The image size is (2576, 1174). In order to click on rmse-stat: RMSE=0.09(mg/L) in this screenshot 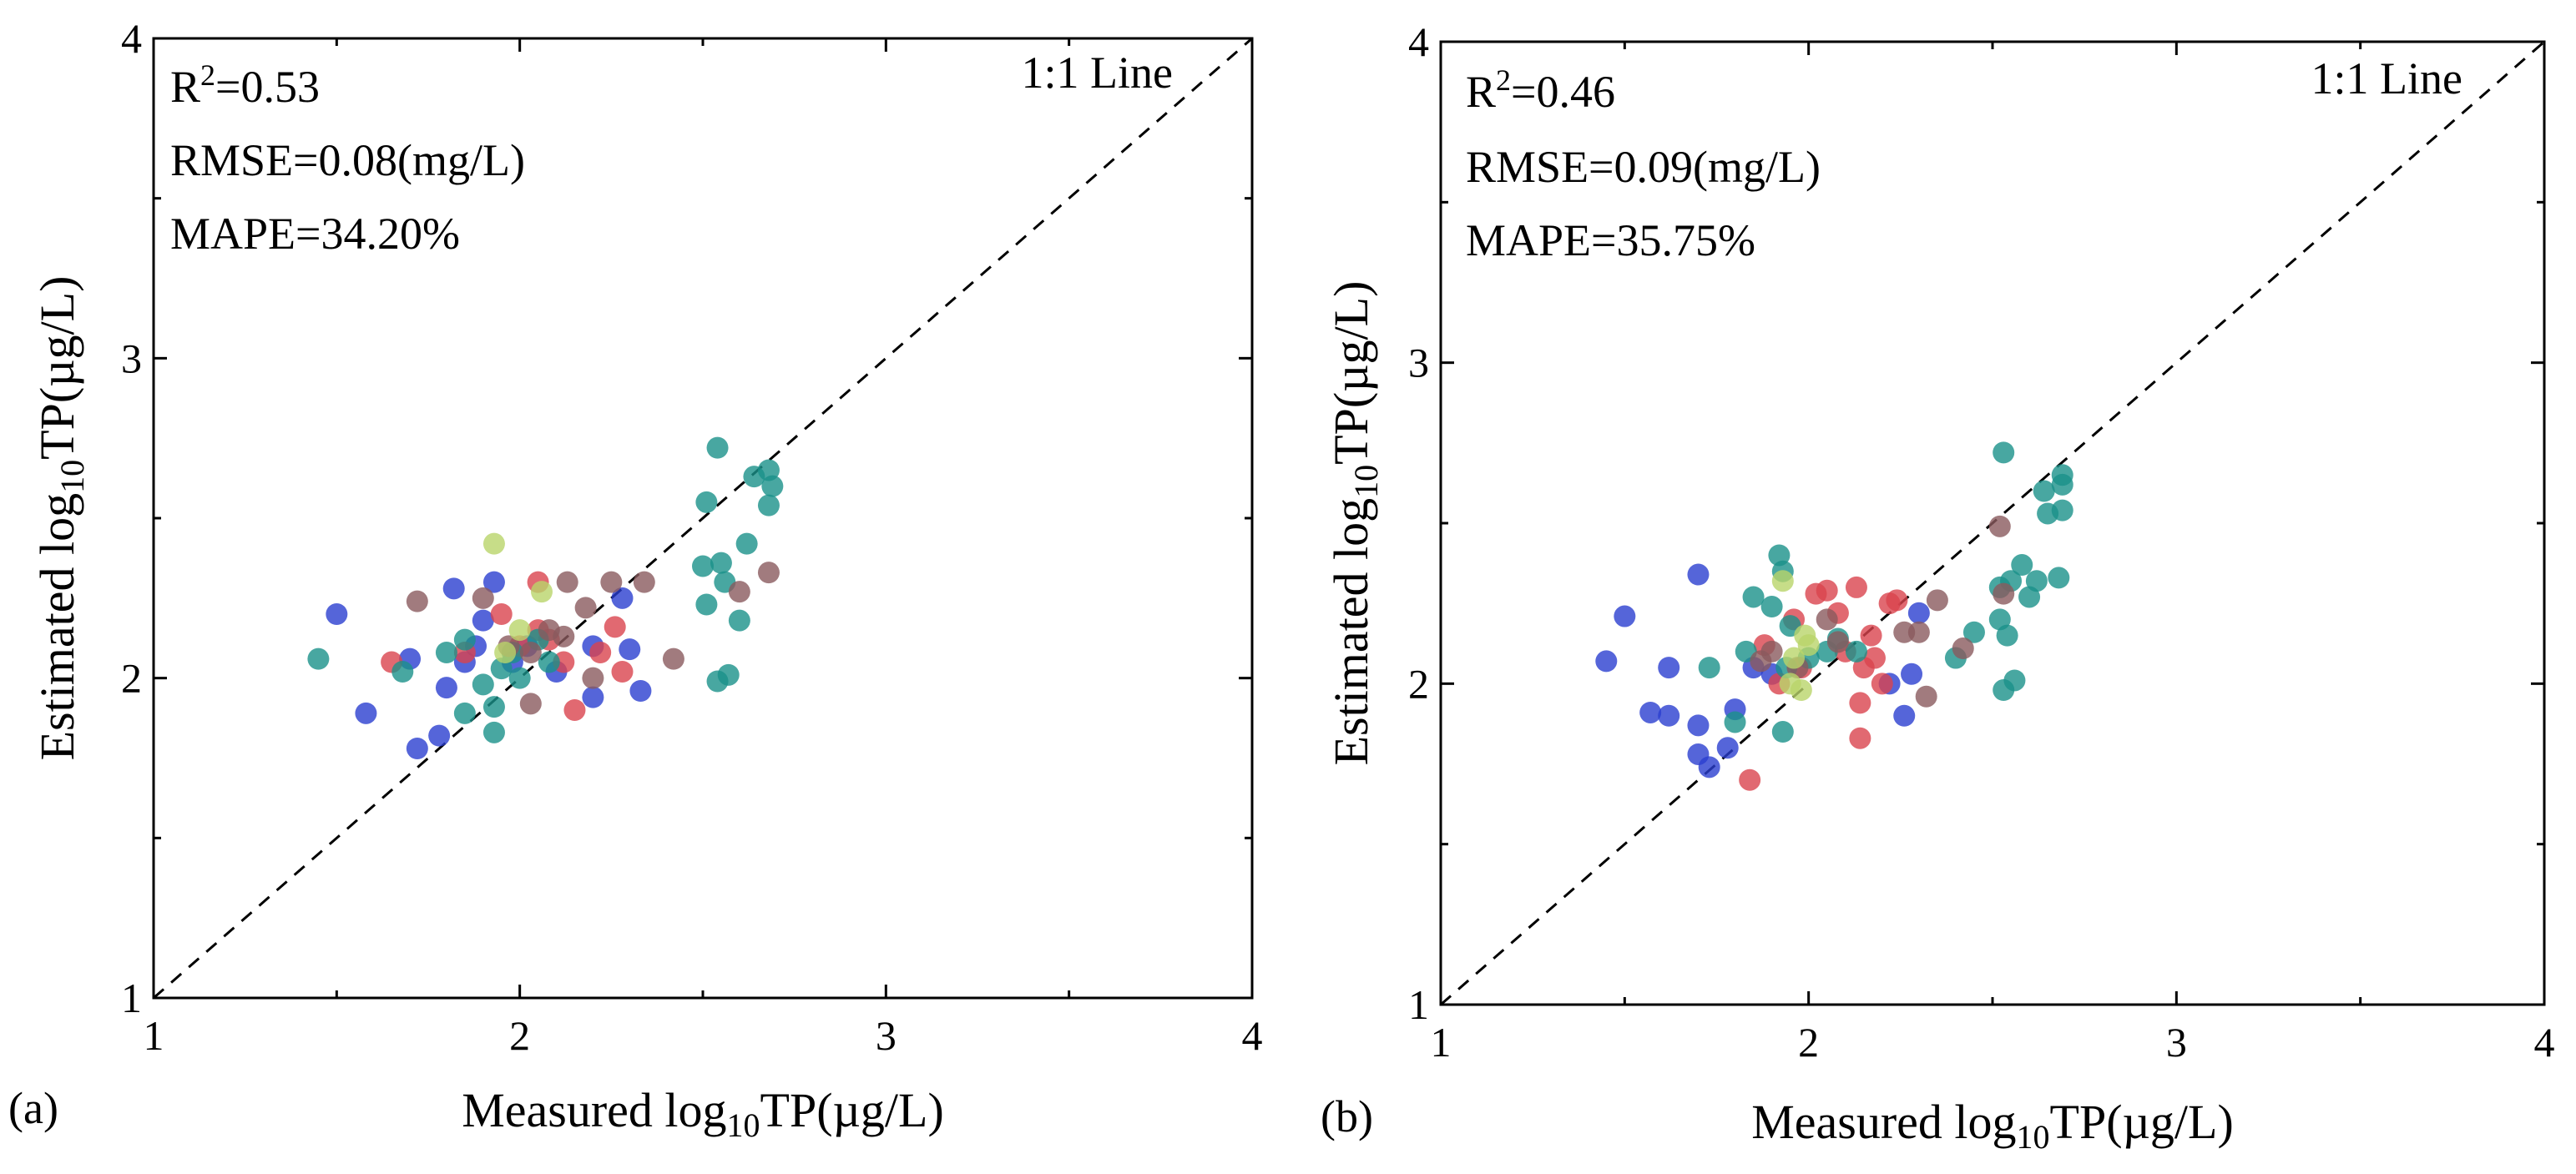, I will do `click(1643, 167)`.